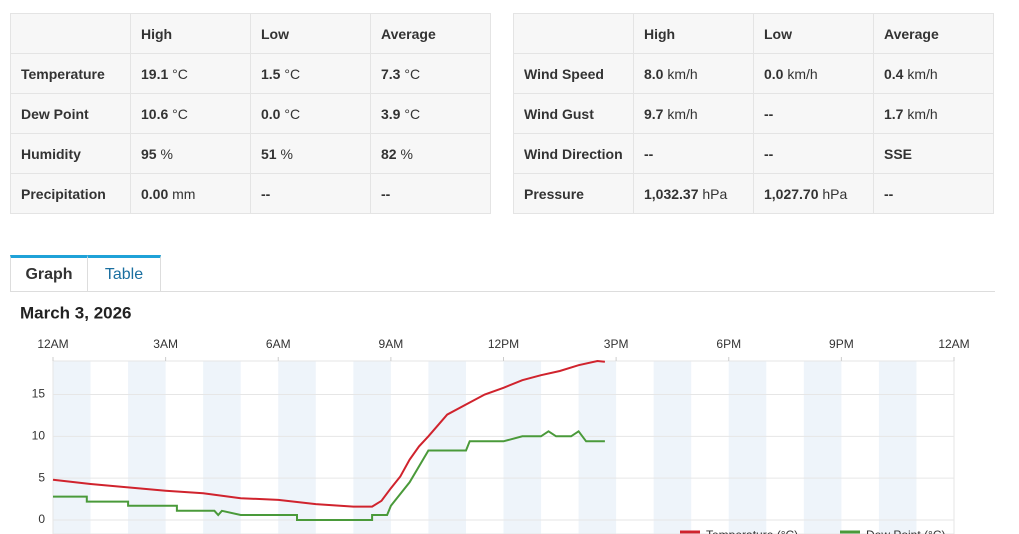 The image size is (1019, 534). What do you see at coordinates (693, 193) in the screenshot?
I see `cell: 1,032.37 hPa` at bounding box center [693, 193].